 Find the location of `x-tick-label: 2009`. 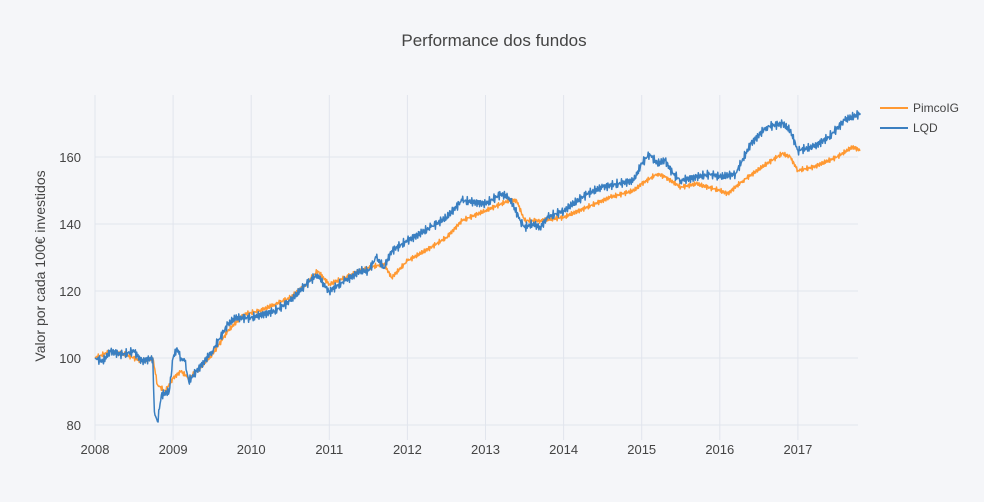

x-tick-label: 2009 is located at coordinates (173, 449).